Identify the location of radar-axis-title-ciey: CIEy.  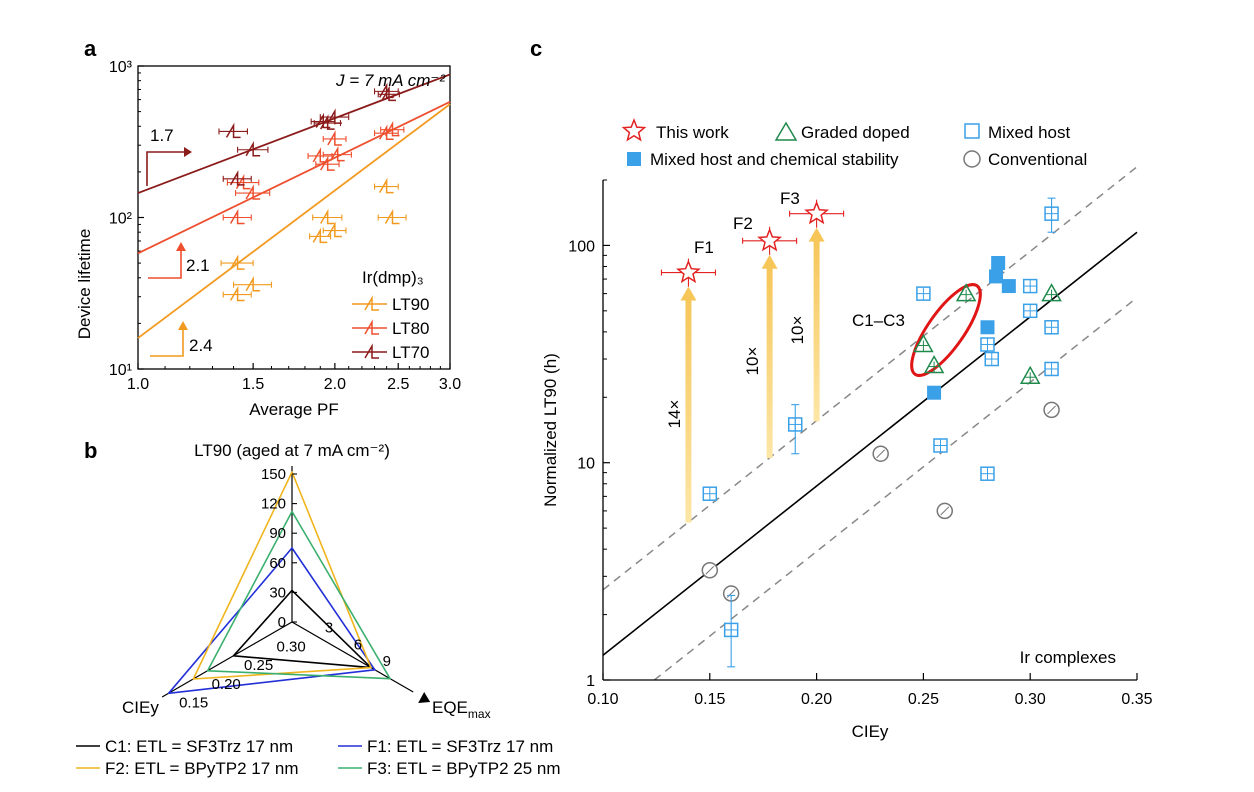
(140, 707).